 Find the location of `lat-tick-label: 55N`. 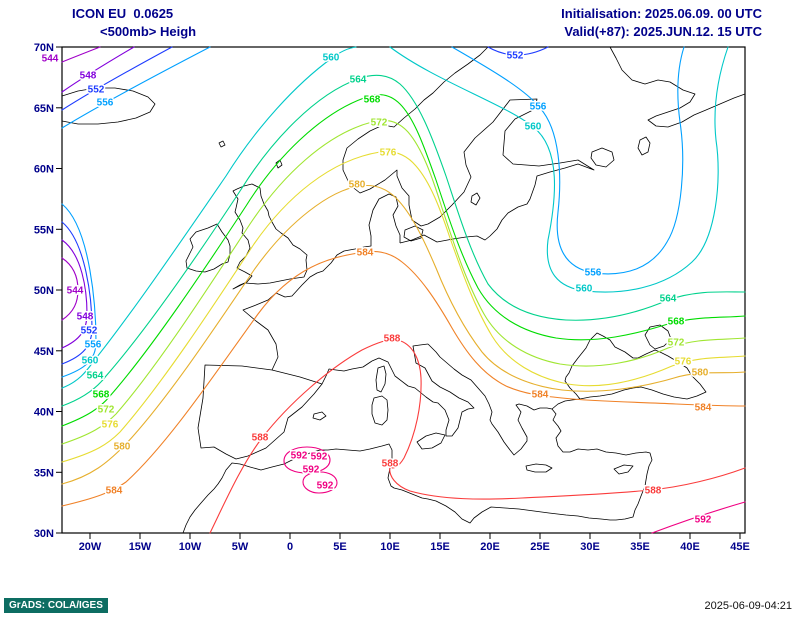

lat-tick-label: 55N is located at coordinates (44, 230).